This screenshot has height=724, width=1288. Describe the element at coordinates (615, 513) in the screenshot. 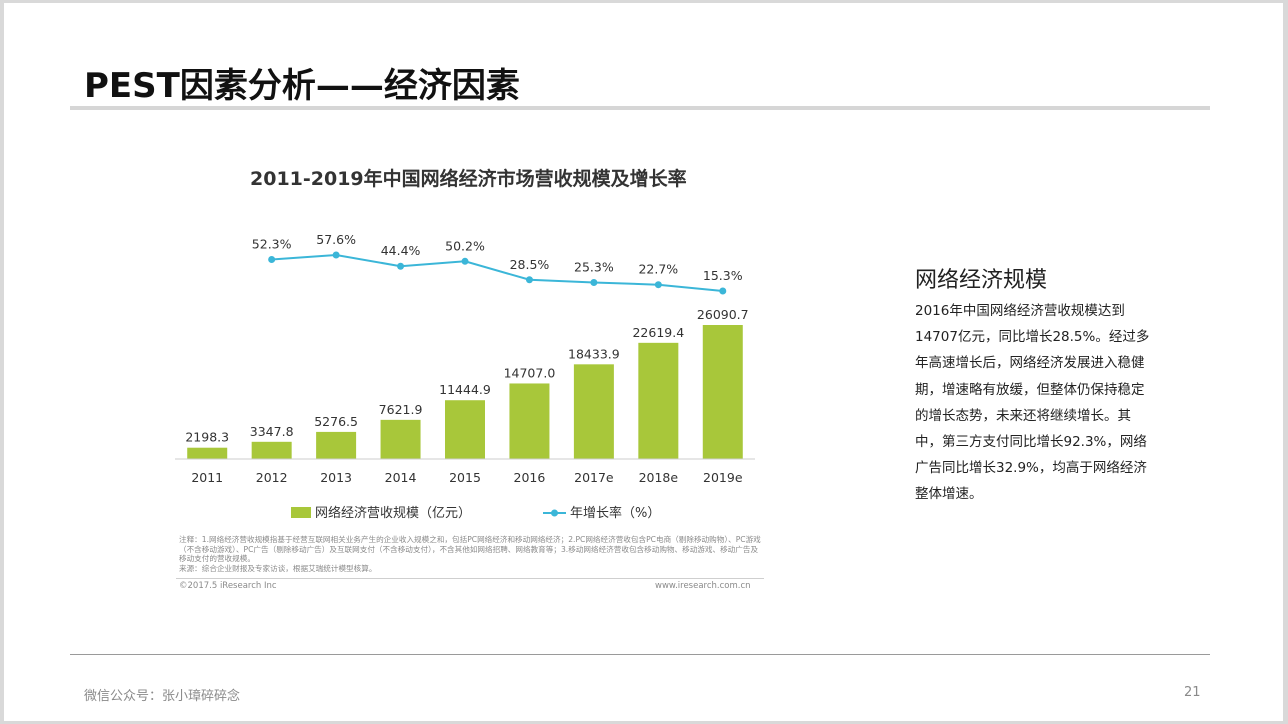

I see `legend-line-label: 年增长率（%）` at that location.